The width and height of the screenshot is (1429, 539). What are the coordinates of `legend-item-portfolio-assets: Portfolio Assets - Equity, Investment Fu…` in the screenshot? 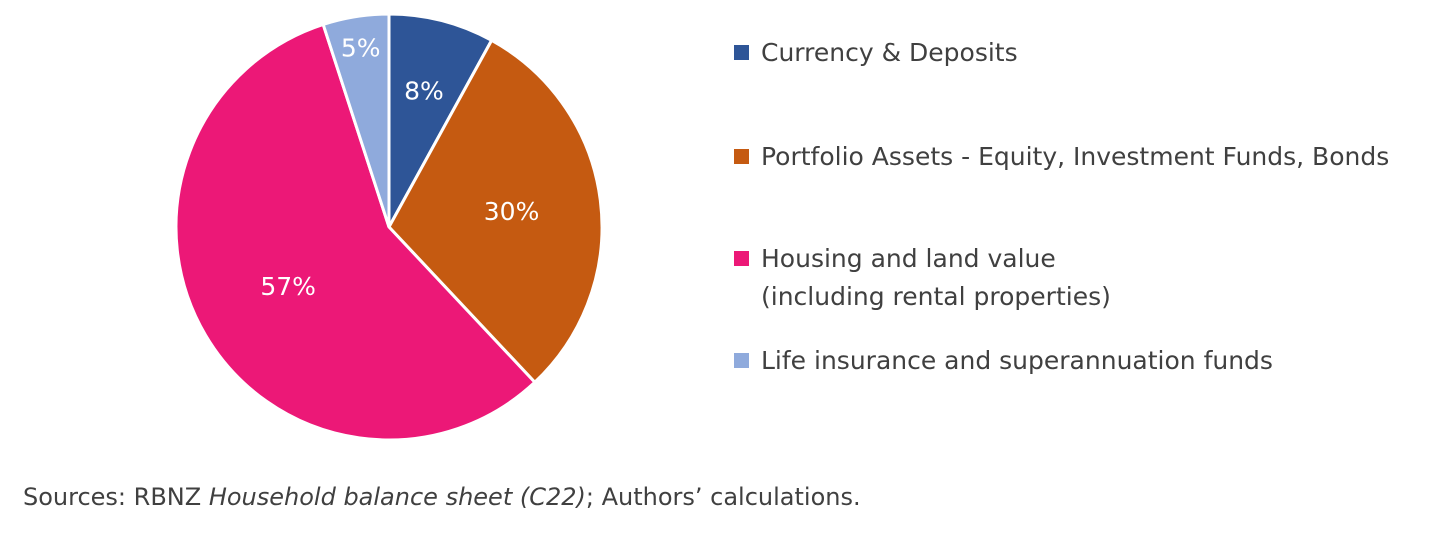 It's located at (1061, 157).